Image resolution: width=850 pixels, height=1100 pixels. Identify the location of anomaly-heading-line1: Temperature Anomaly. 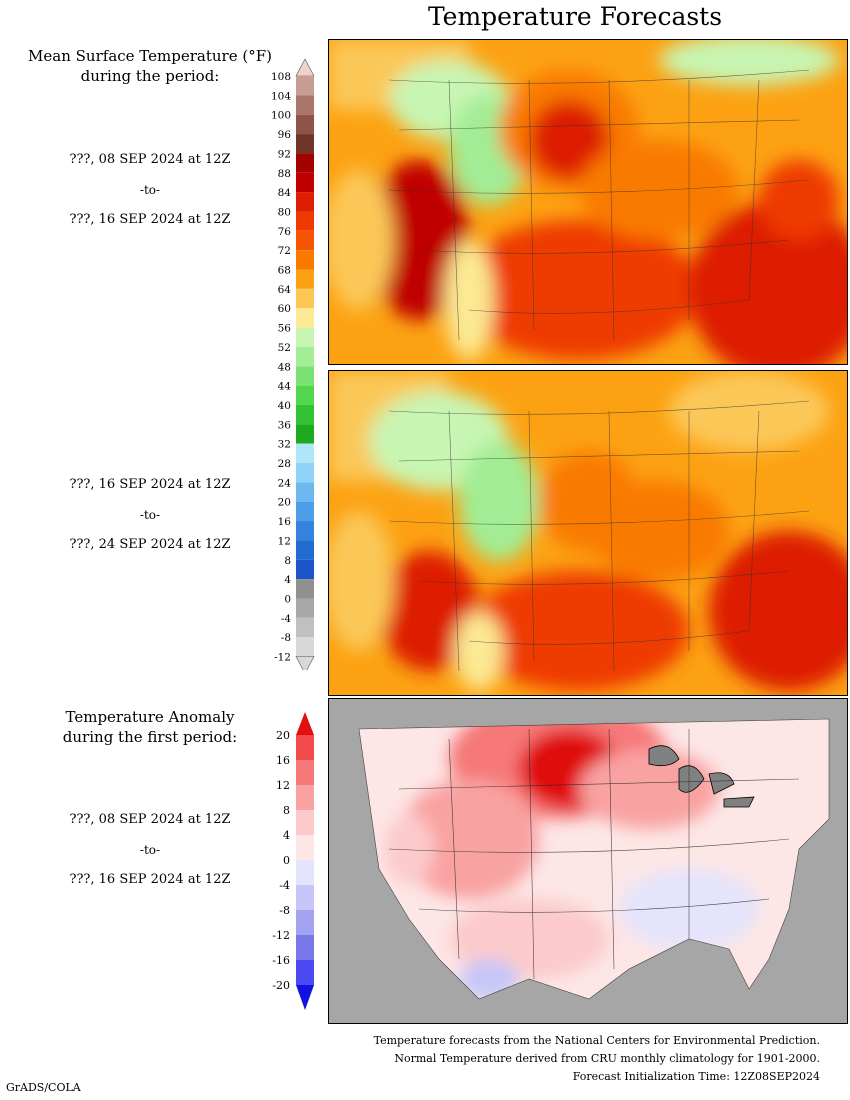
(150, 717).